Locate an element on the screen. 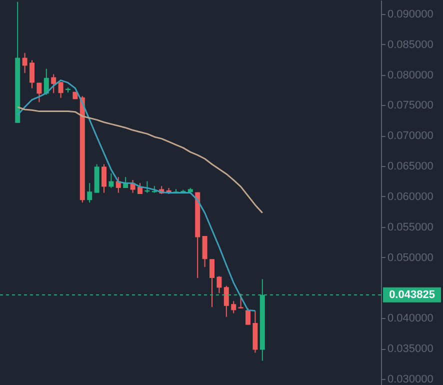 The width and height of the screenshot is (443, 385). y-tick-label: 0.050000 is located at coordinates (411, 258).